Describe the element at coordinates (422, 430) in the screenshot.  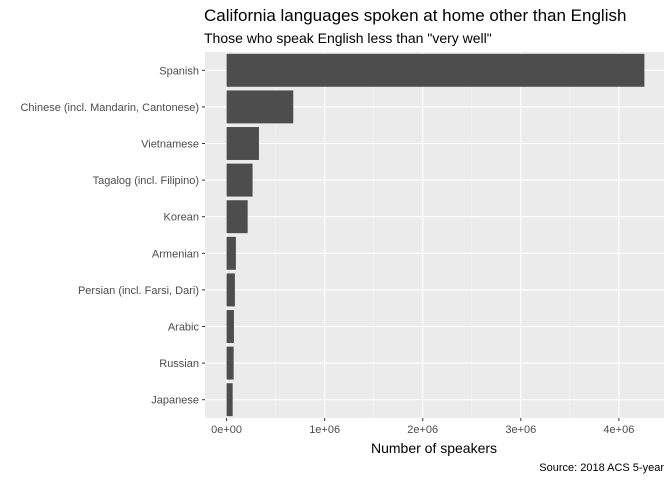
I see `x-tick-label: 2e+06` at that location.